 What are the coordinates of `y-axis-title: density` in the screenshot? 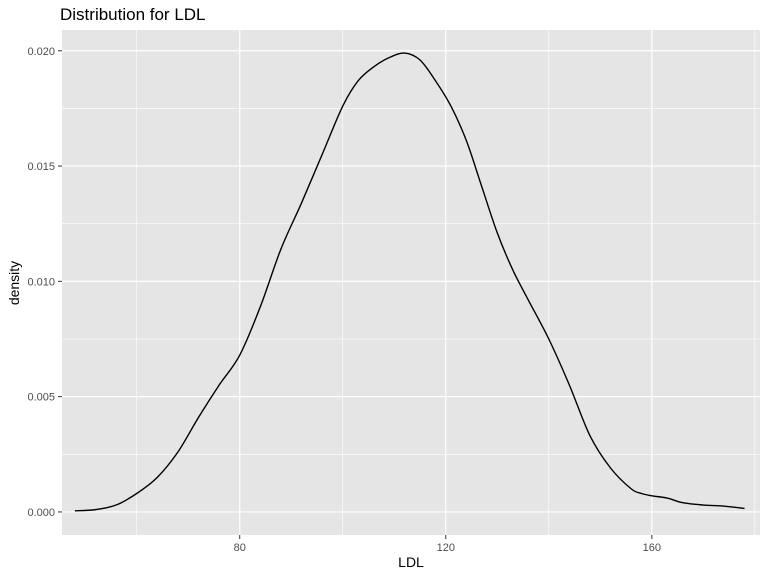 It's located at (14, 283).